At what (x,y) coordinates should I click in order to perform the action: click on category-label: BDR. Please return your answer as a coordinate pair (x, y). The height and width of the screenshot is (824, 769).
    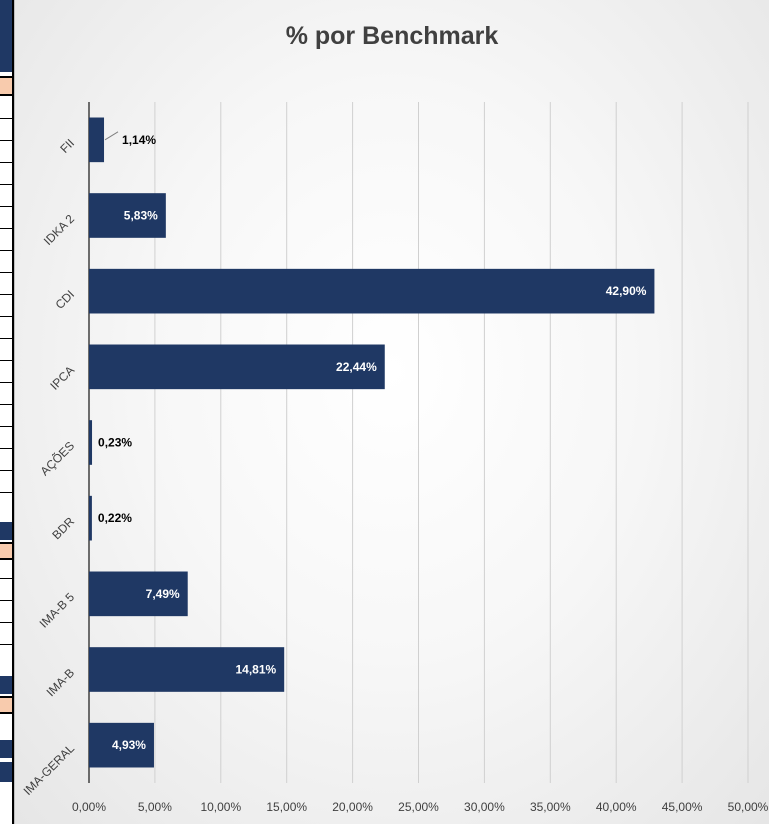
    Looking at the image, I should click on (63, 528).